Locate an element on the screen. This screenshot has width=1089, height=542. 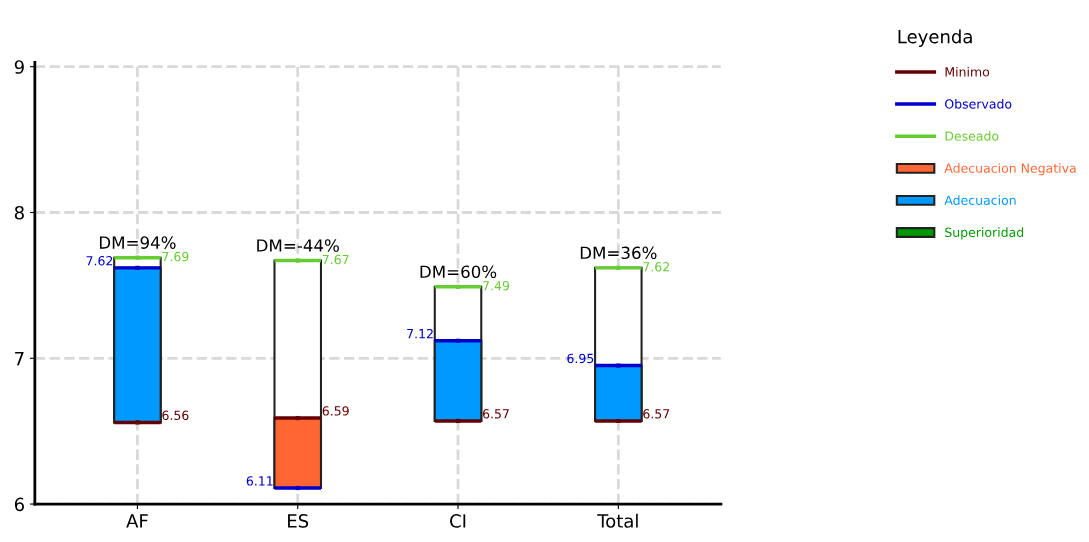
y-tick-label: 6 is located at coordinates (19, 504).